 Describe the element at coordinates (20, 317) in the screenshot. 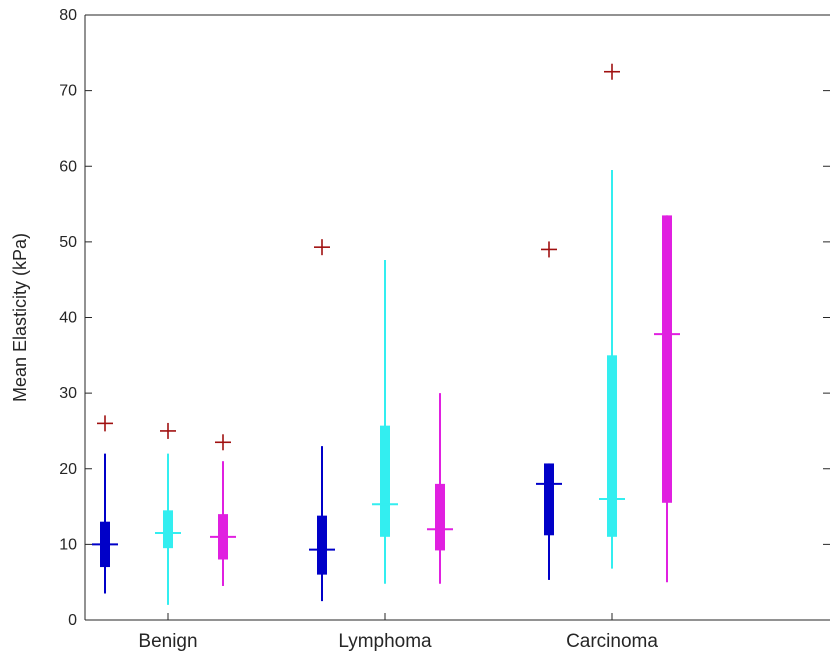

I see `y-axis-label: Mean Elasticity (kPa)` at that location.